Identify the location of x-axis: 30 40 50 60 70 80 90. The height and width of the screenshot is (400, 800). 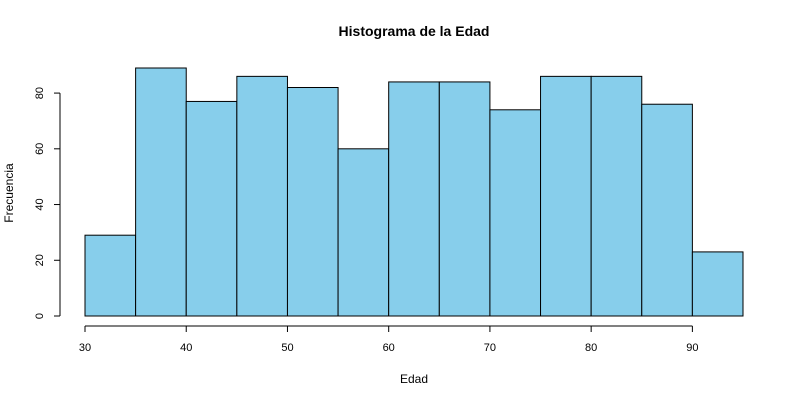
(389, 339).